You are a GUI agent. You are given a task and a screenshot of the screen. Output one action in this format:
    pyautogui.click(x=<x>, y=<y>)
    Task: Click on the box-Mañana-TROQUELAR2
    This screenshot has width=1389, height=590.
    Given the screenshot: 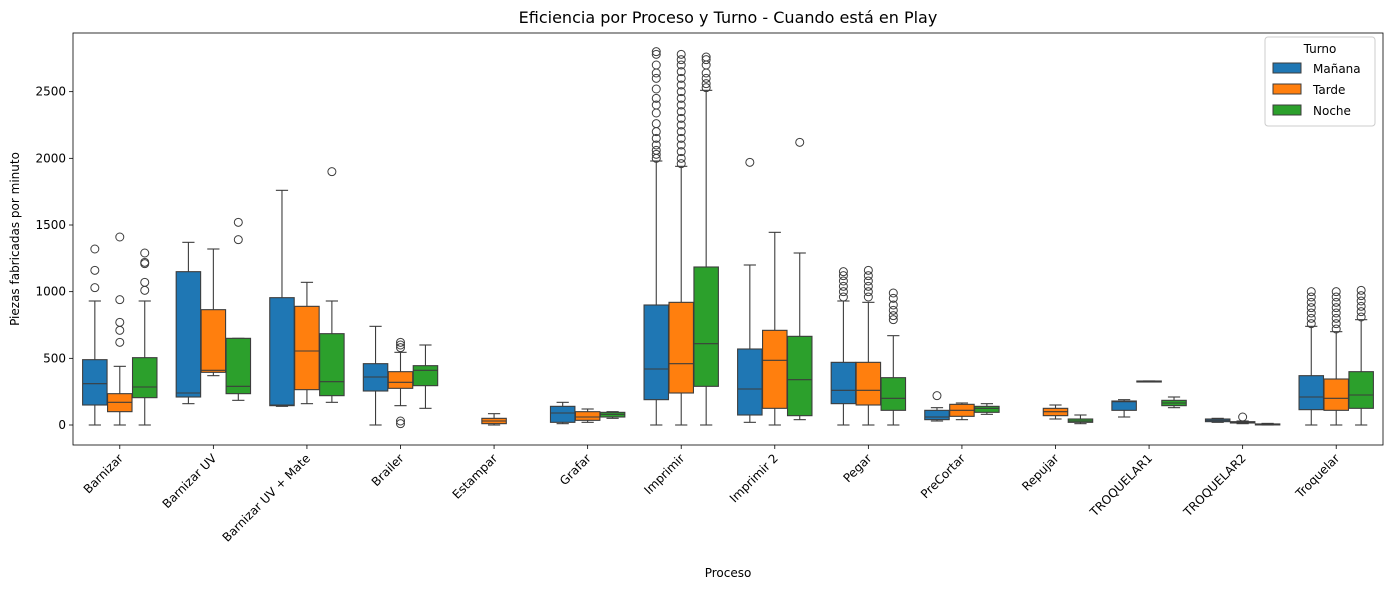 What is the action you would take?
    pyautogui.click(x=1217, y=420)
    